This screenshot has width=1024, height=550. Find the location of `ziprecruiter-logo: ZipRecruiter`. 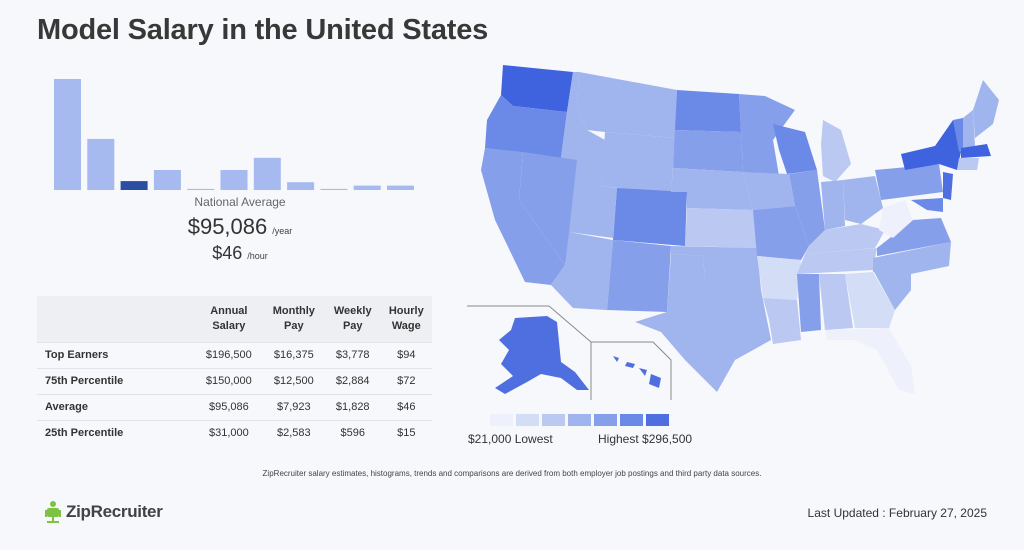

ziprecruiter-logo: ZipRecruiter is located at coordinates (103, 512).